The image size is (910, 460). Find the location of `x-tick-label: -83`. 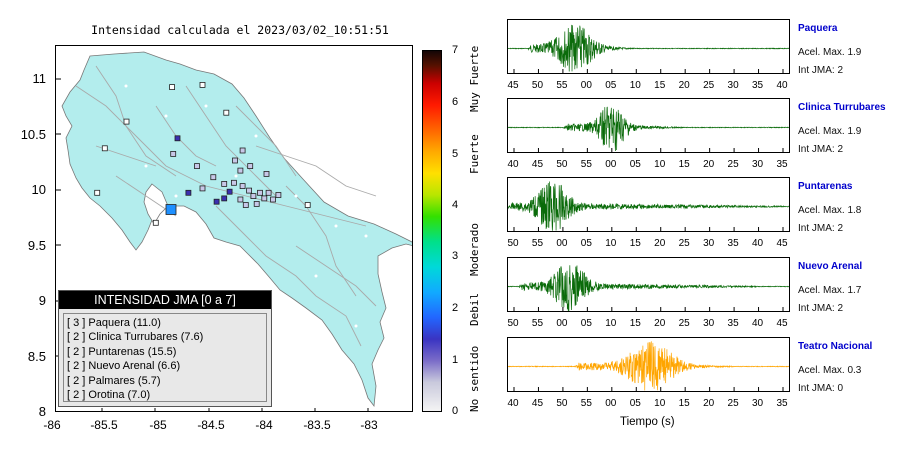

x-tick-label: -83 is located at coordinates (369, 425).